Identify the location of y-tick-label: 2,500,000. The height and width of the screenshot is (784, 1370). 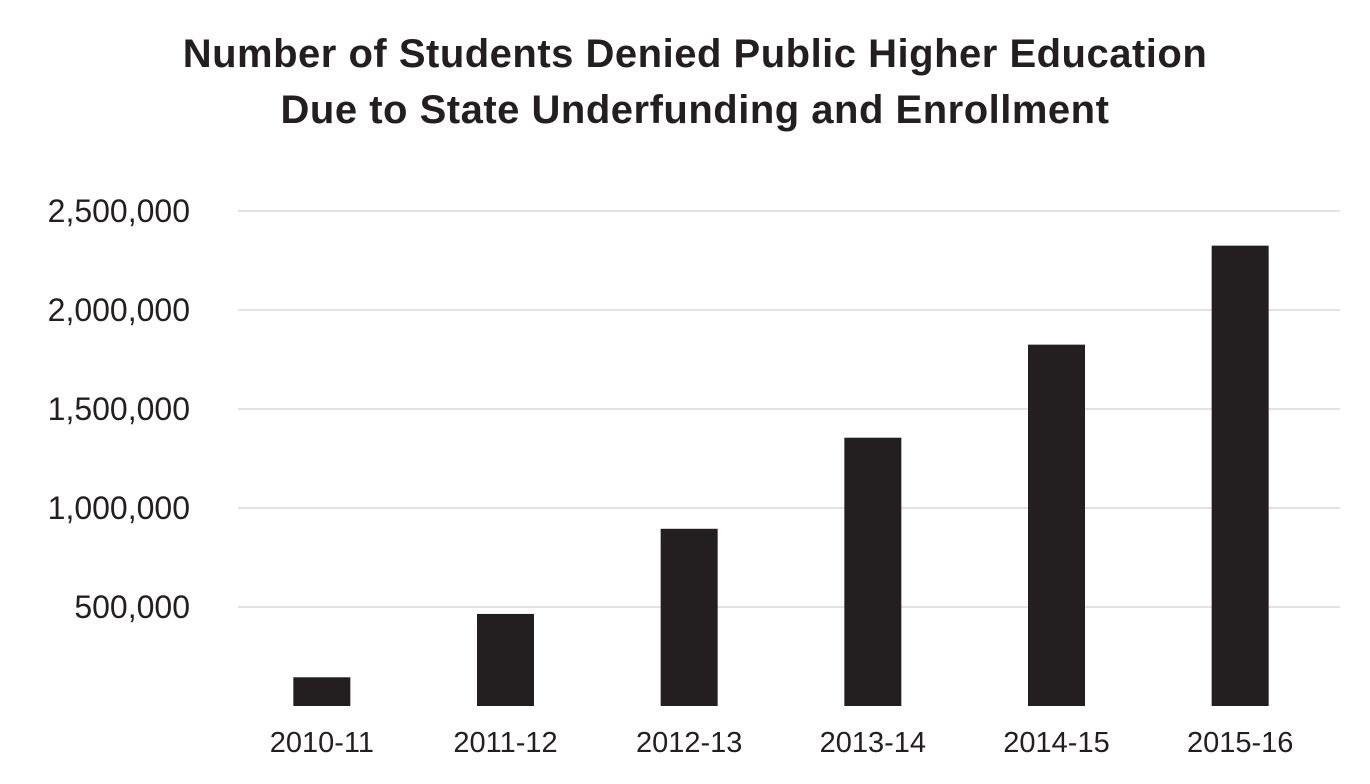
(119, 211).